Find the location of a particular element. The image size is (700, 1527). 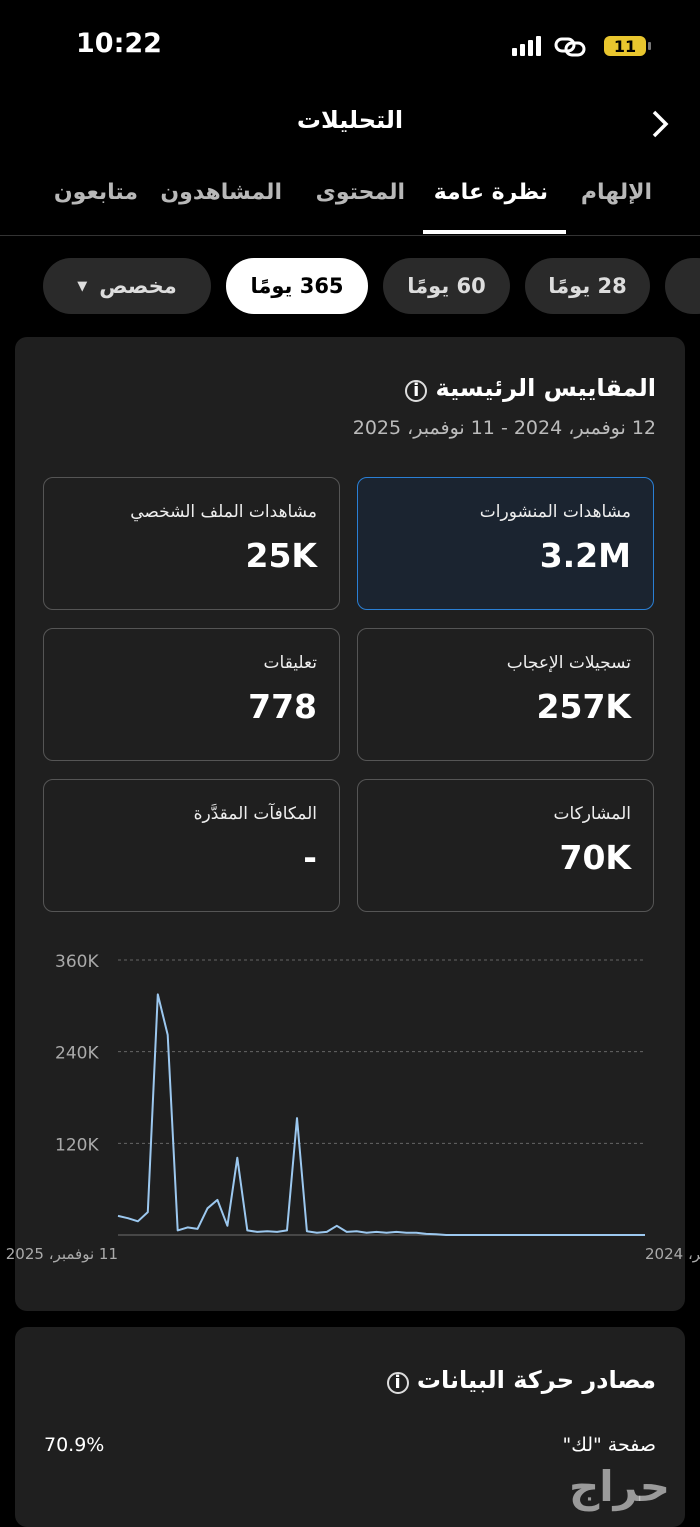

tab: متابعون is located at coordinates (95, 192).